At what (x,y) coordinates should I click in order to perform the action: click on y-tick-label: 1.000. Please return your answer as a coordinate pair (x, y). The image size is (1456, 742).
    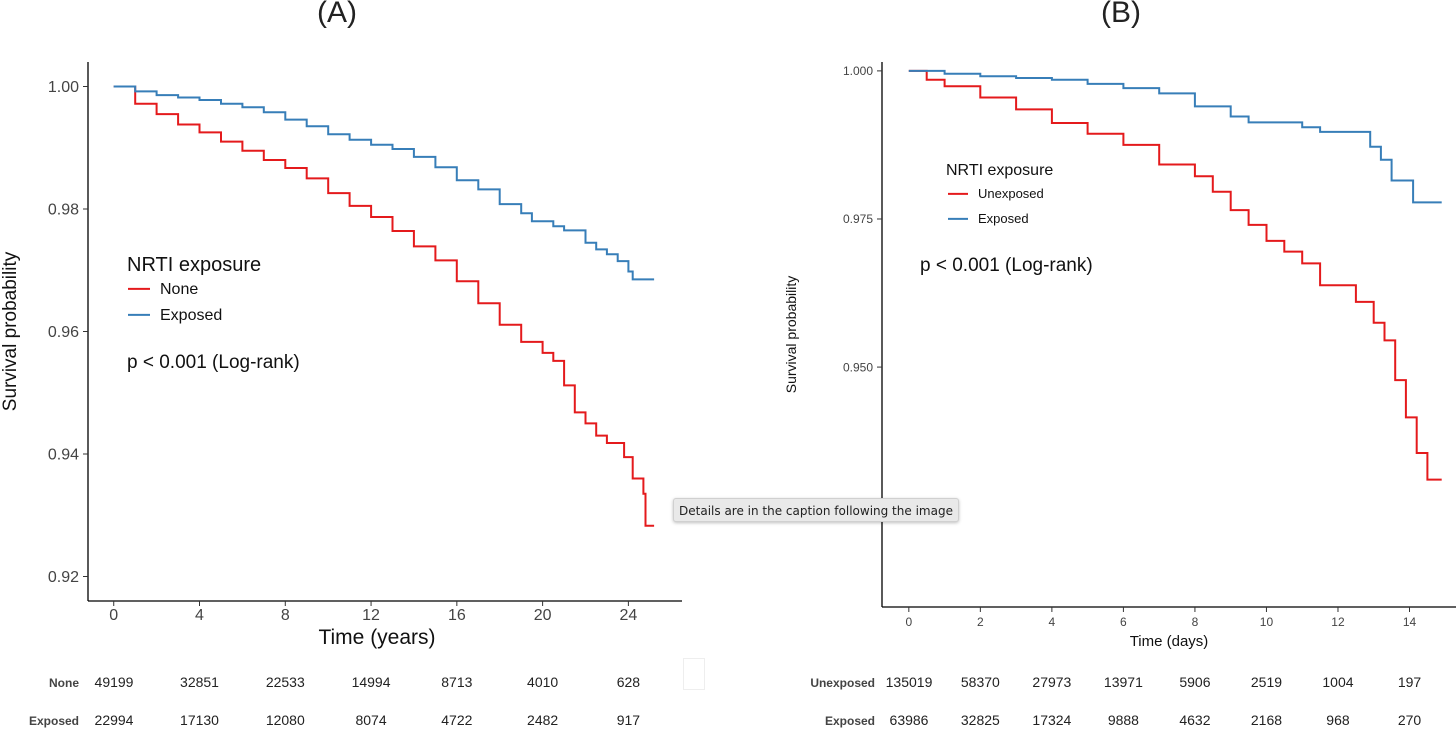
    Looking at the image, I should click on (858, 71).